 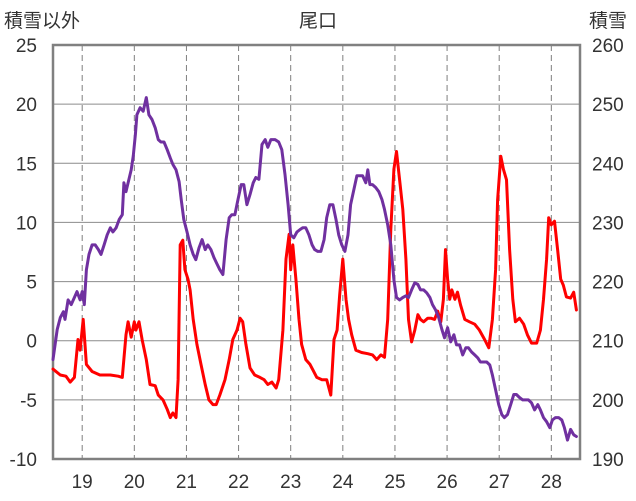 I want to click on chart-title: 尾口, so click(x=318, y=21).